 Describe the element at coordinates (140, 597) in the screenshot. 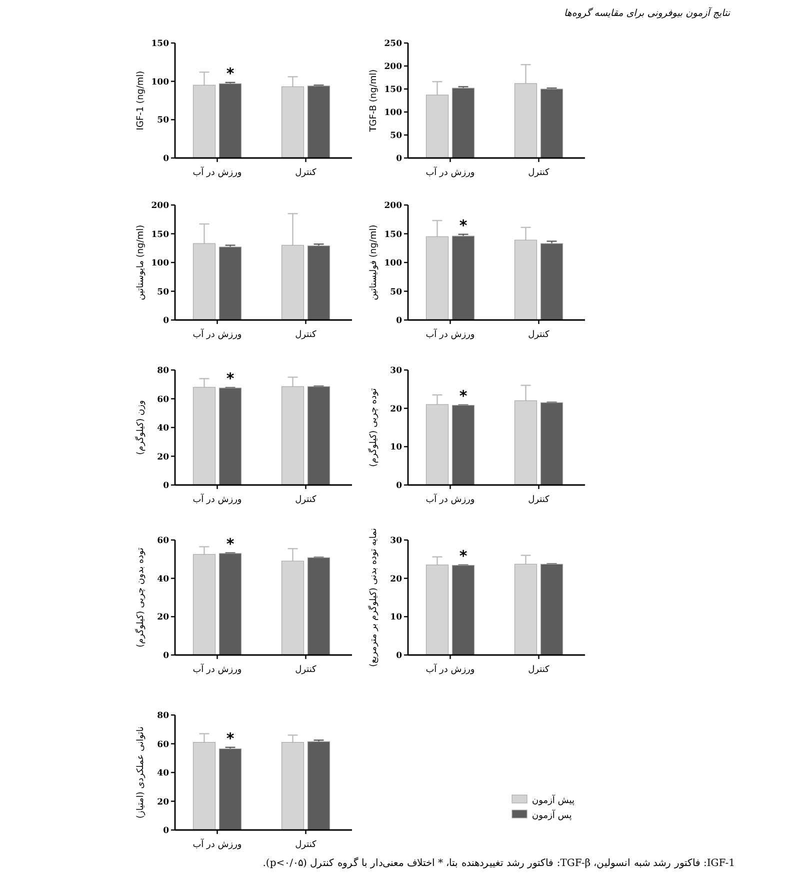

I see `y-axis-title: توده بدون چربی (کیلوگرم)` at that location.